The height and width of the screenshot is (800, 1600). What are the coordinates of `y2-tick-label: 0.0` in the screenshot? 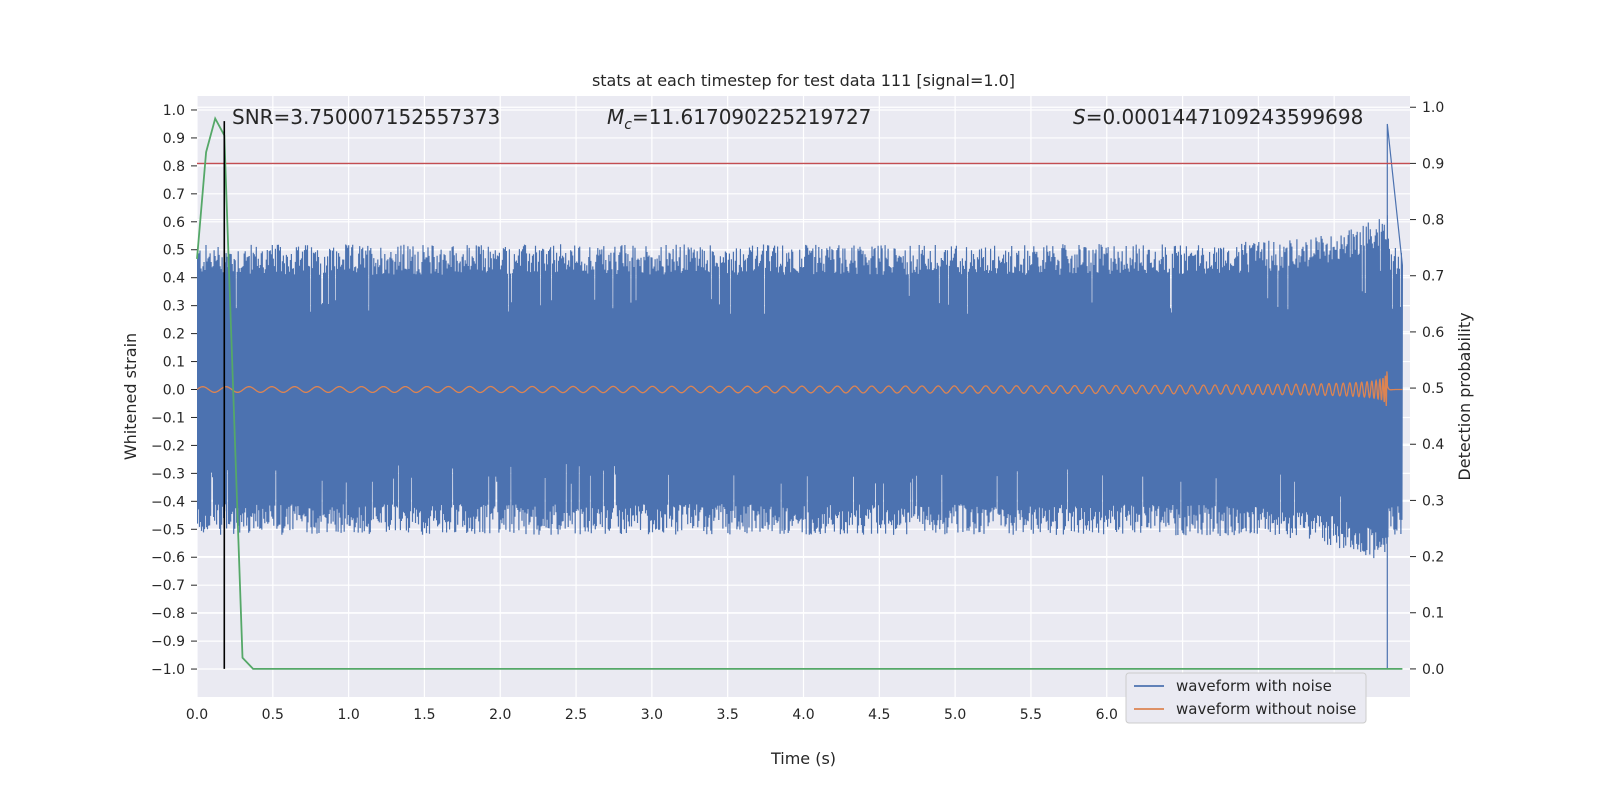 It's located at (1433, 670).